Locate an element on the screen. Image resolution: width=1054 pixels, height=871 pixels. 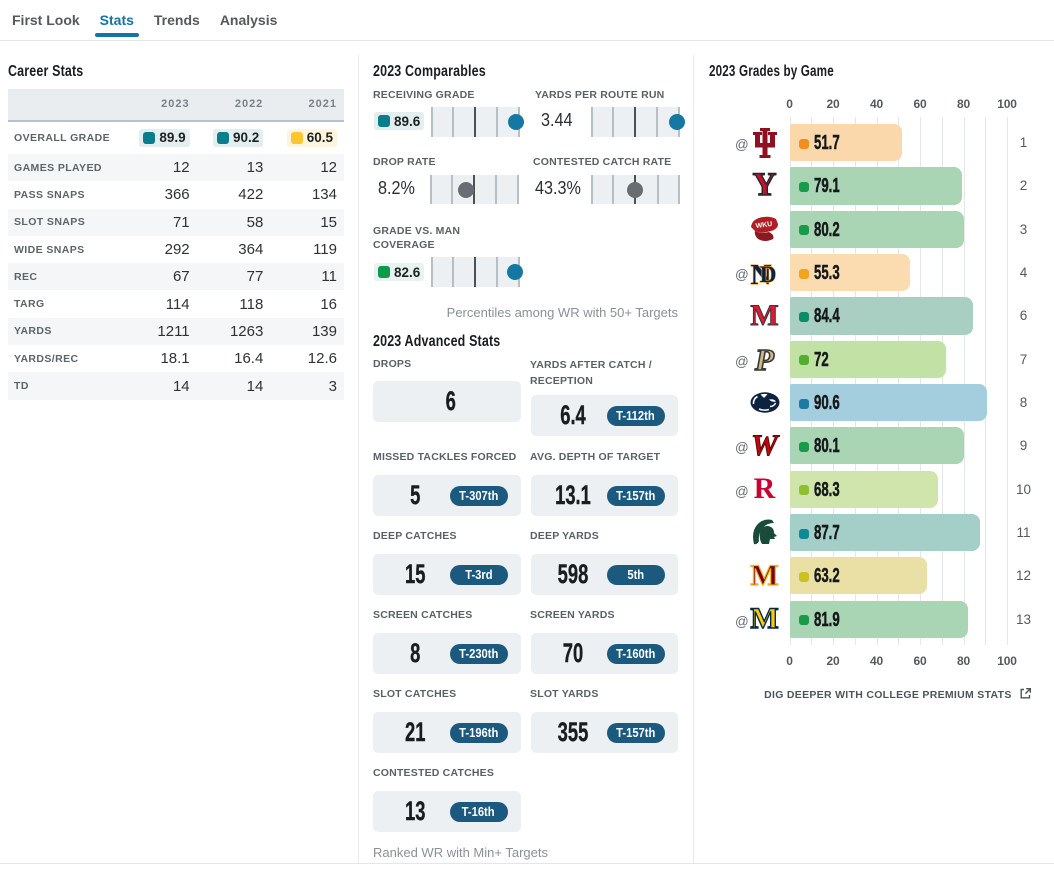
svg-text: N is located at coordinates (761, 274).